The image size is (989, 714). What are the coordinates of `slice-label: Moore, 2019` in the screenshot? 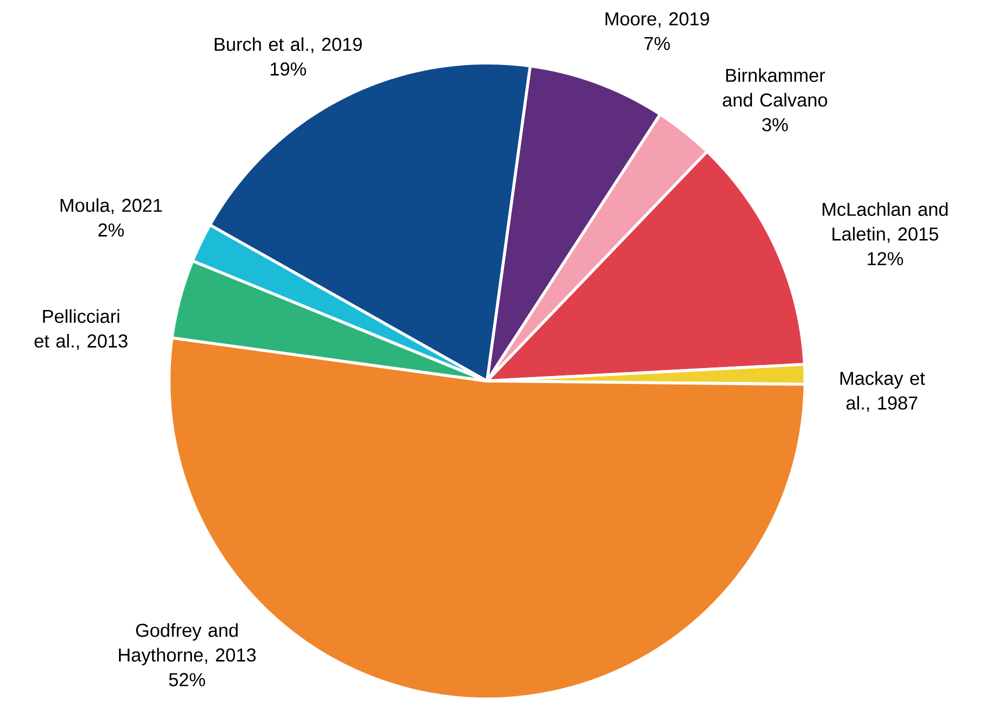 It's located at (658, 20).